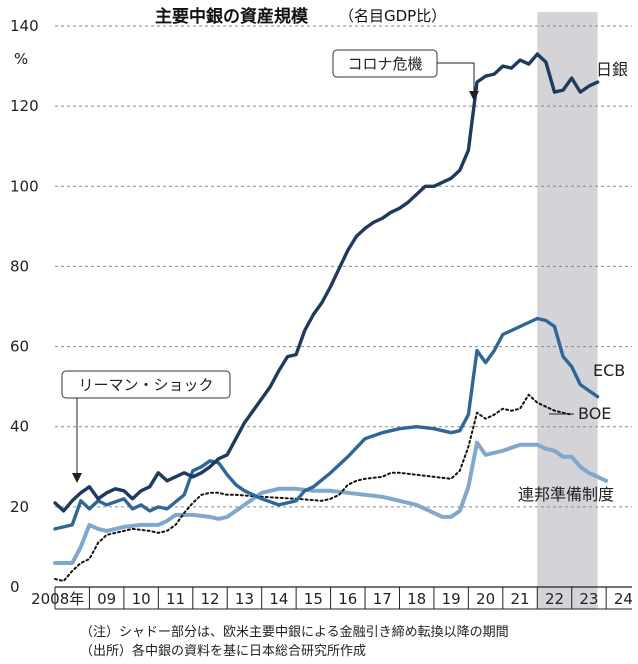  Describe the element at coordinates (594, 413) in the screenshot. I see `series-label-2: BOE` at that location.